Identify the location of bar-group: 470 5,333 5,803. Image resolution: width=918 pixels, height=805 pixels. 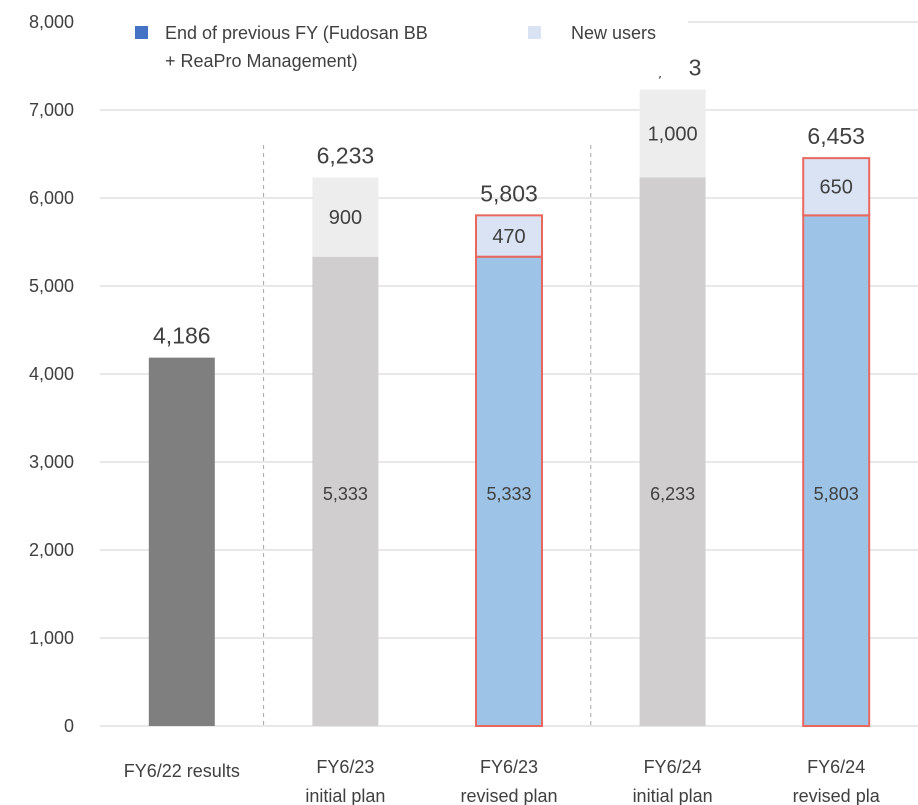
(509, 453).